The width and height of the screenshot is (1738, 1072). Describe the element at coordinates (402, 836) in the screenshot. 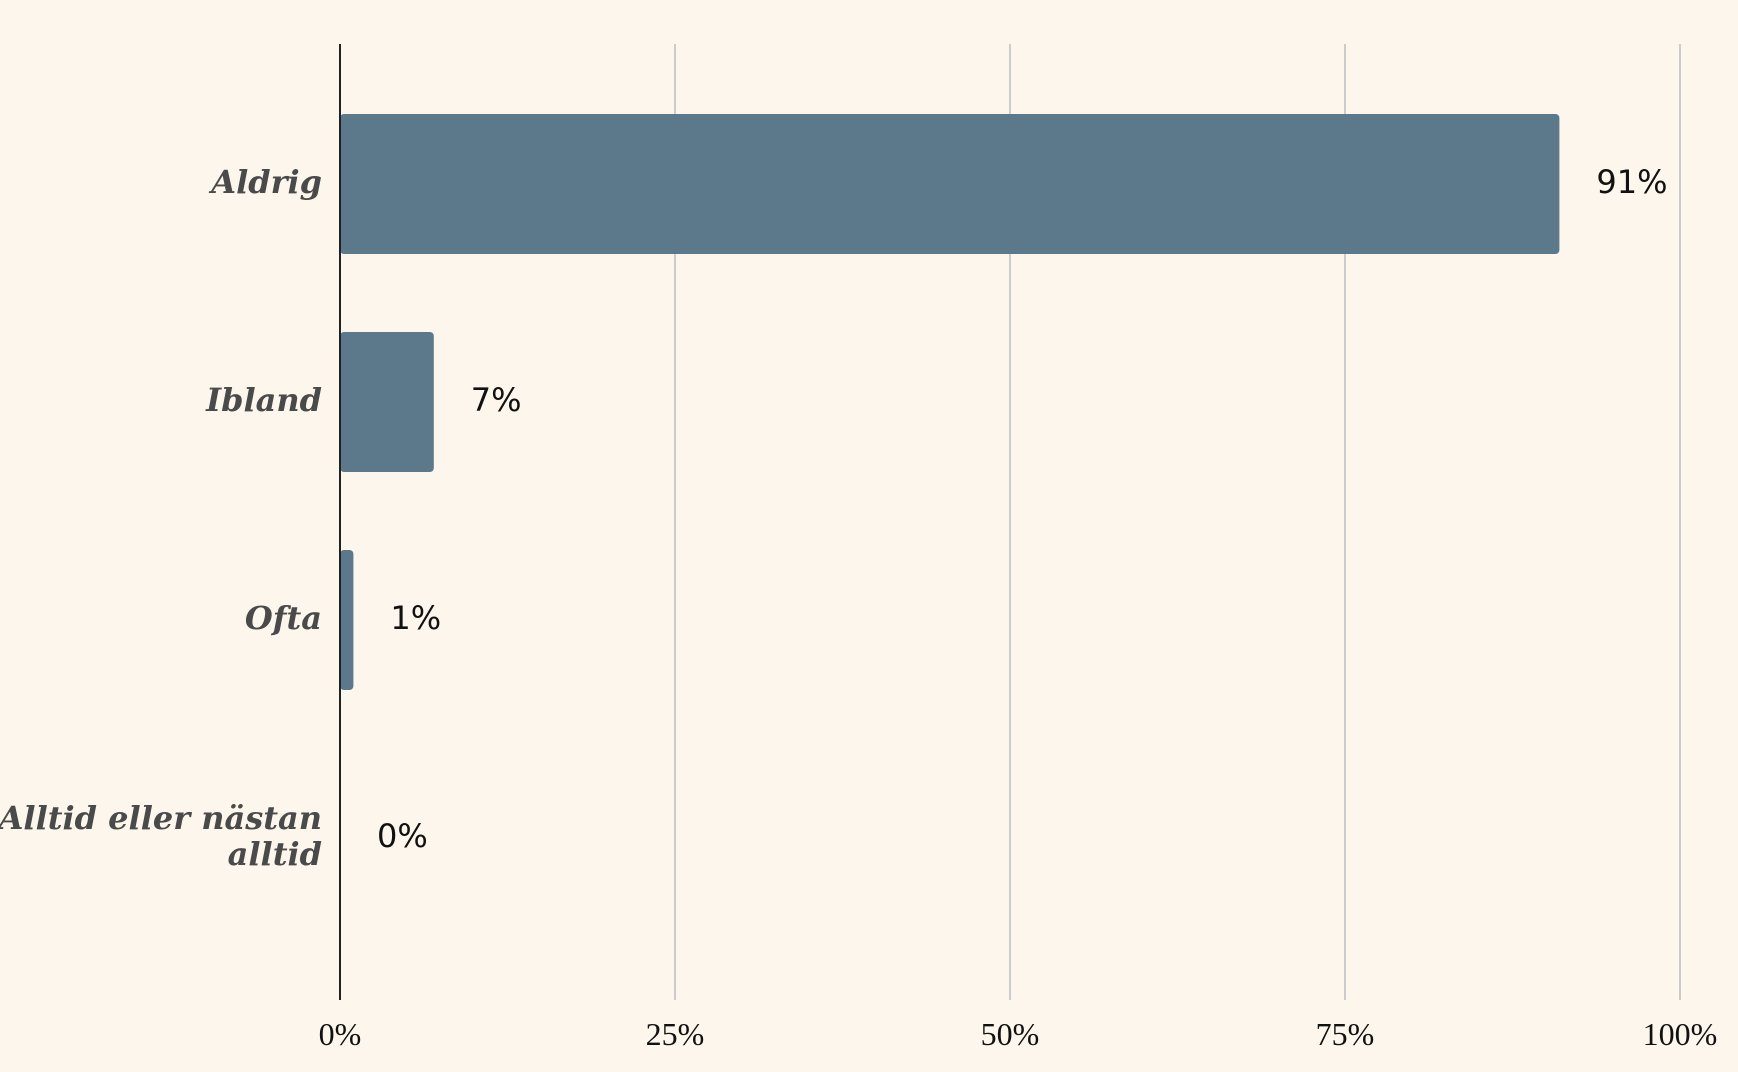

I see `value-label-3: 0%` at that location.